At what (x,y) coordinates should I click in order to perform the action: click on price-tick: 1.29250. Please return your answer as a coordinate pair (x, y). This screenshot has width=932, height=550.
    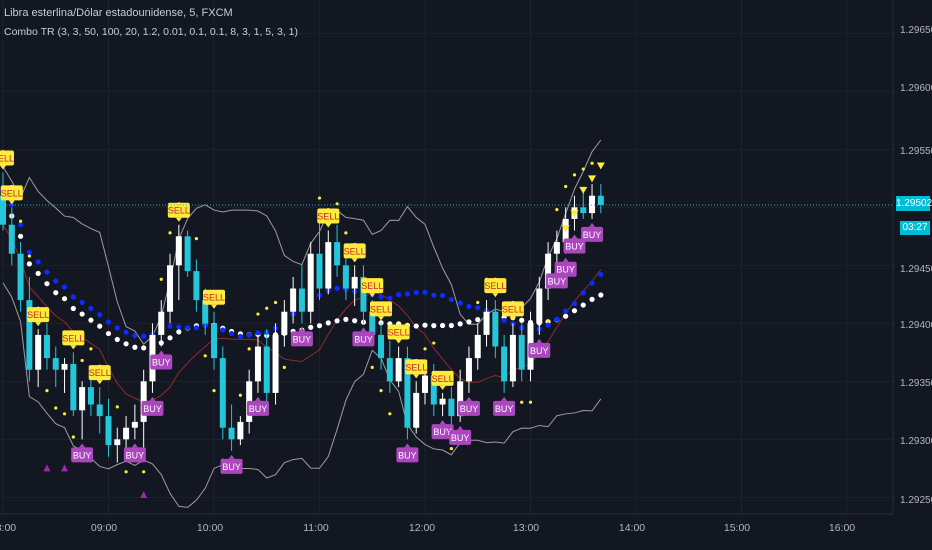
    Looking at the image, I should click on (916, 500).